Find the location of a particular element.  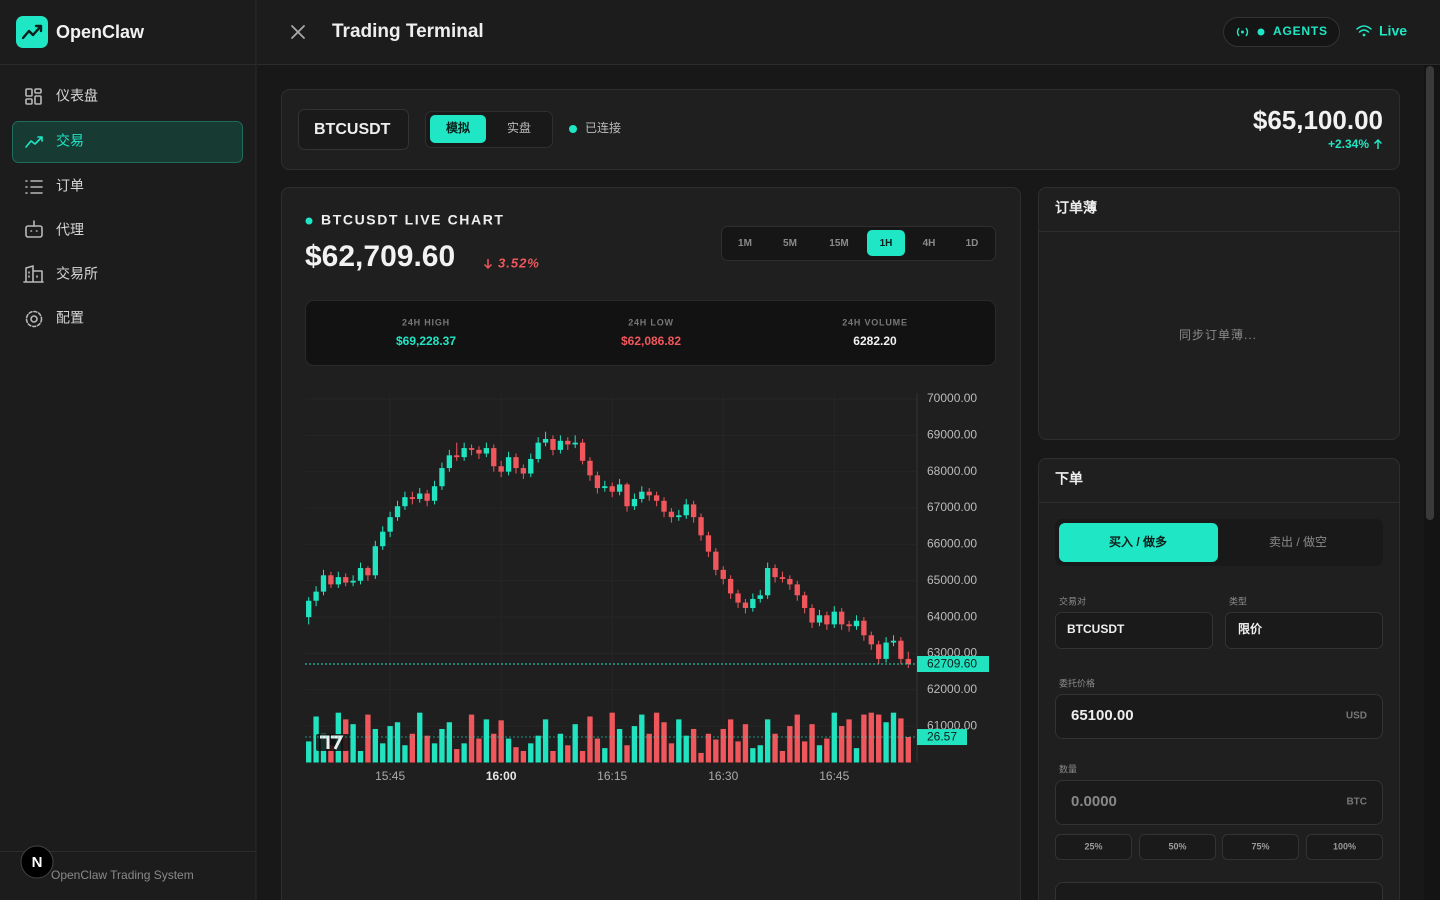

price-unit: USD is located at coordinates (1356, 716).